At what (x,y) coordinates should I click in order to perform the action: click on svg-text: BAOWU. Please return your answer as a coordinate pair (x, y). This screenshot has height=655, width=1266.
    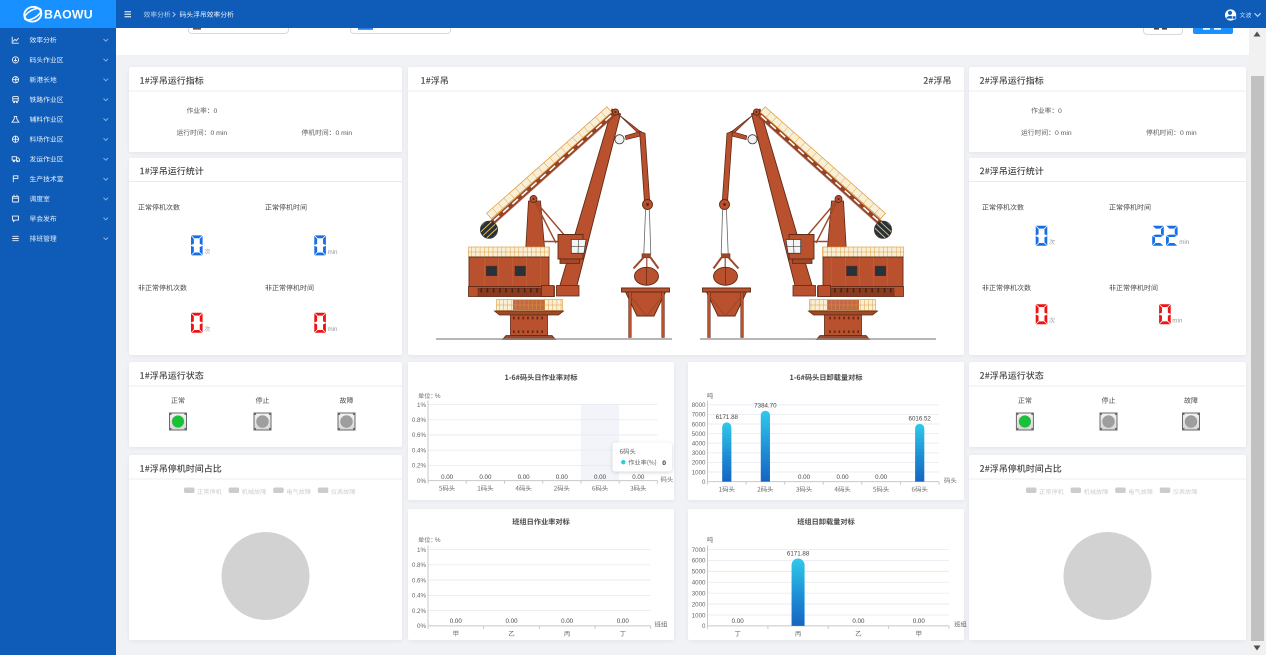
    Looking at the image, I should click on (68, 15).